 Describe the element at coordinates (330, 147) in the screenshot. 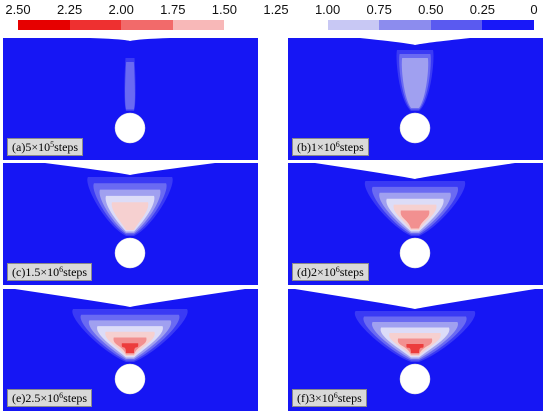

I see `panel-caption-b: (b)1×106steps` at that location.